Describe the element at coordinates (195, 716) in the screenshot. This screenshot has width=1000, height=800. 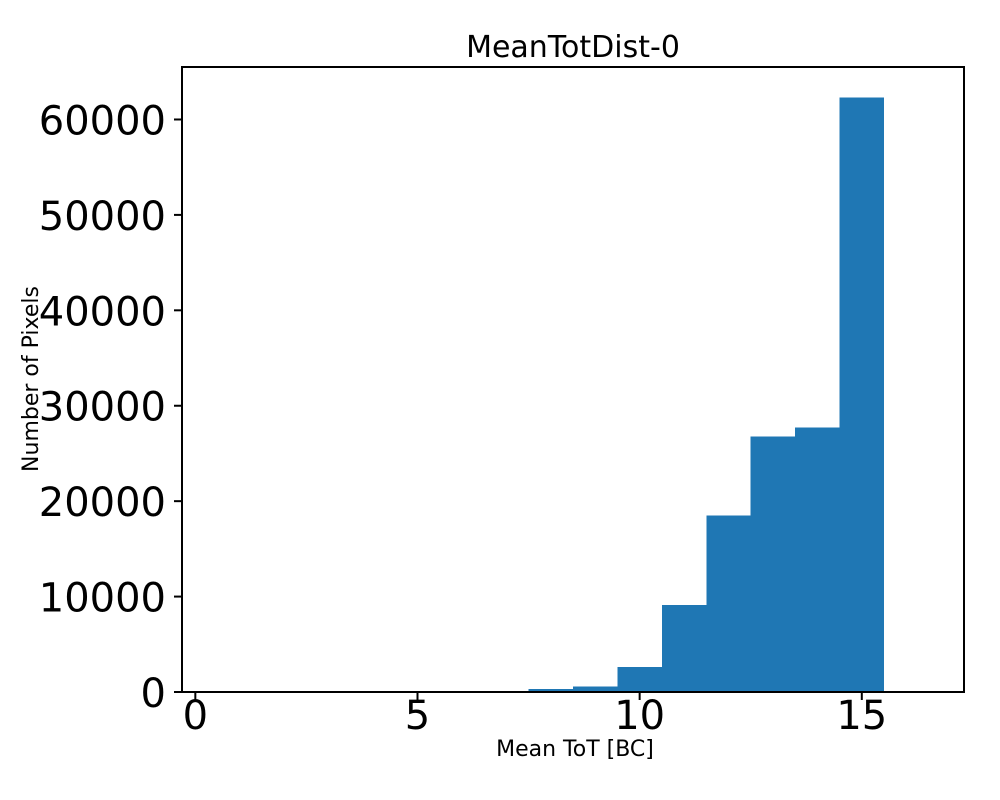
I see `x-tick-label: 0` at that location.